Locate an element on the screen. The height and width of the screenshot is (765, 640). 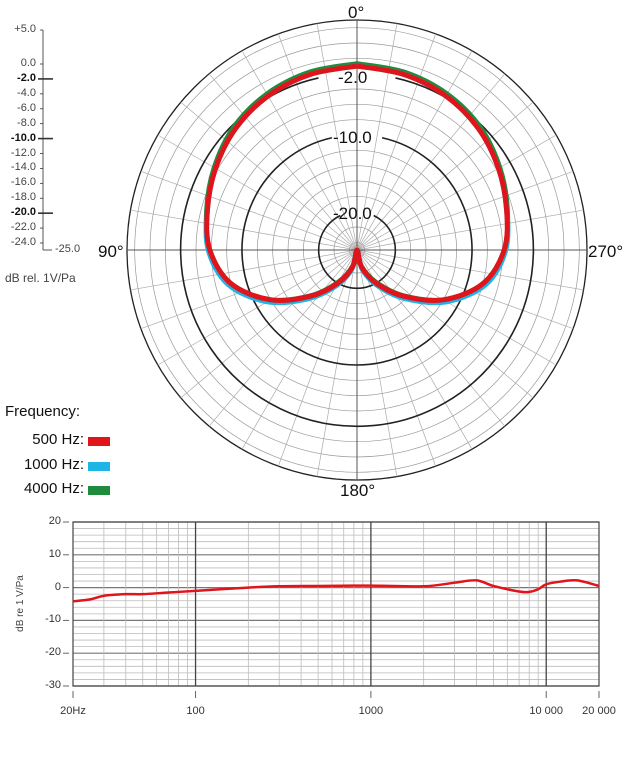
scale-label: -2.0 is located at coordinates (26, 77).